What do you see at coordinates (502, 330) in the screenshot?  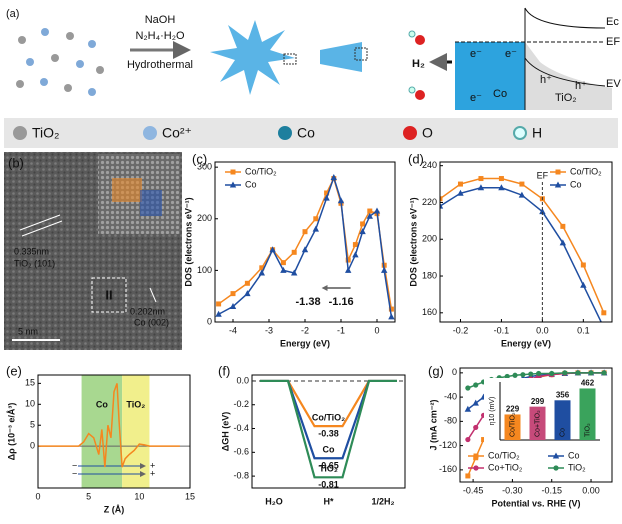 I see `x-tick-label: -0.1` at bounding box center [502, 330].